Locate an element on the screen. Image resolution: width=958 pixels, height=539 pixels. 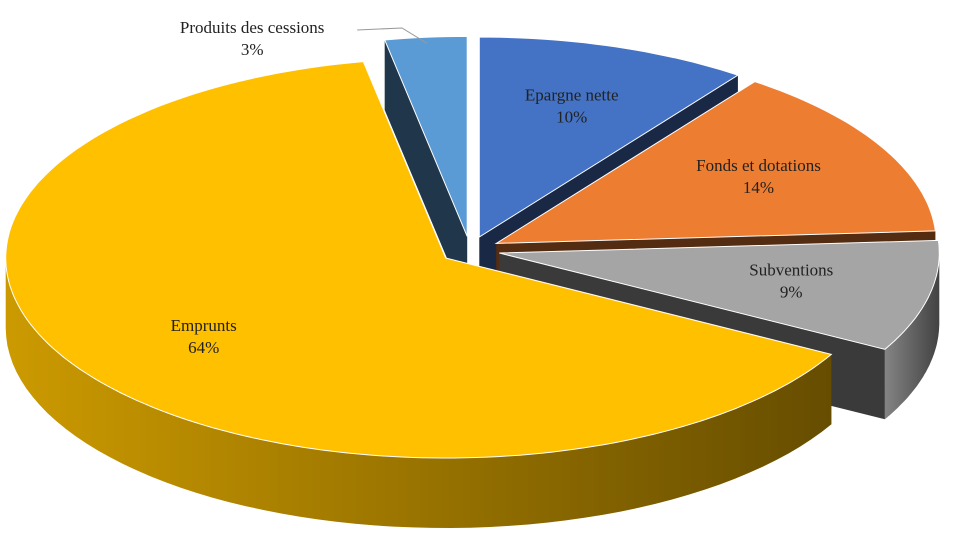
data-label-name: Produits des cessions is located at coordinates (252, 27).